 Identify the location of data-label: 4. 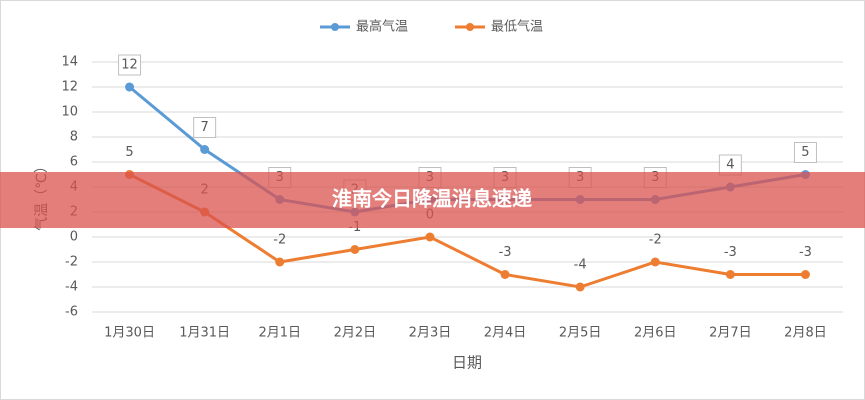
(730, 165).